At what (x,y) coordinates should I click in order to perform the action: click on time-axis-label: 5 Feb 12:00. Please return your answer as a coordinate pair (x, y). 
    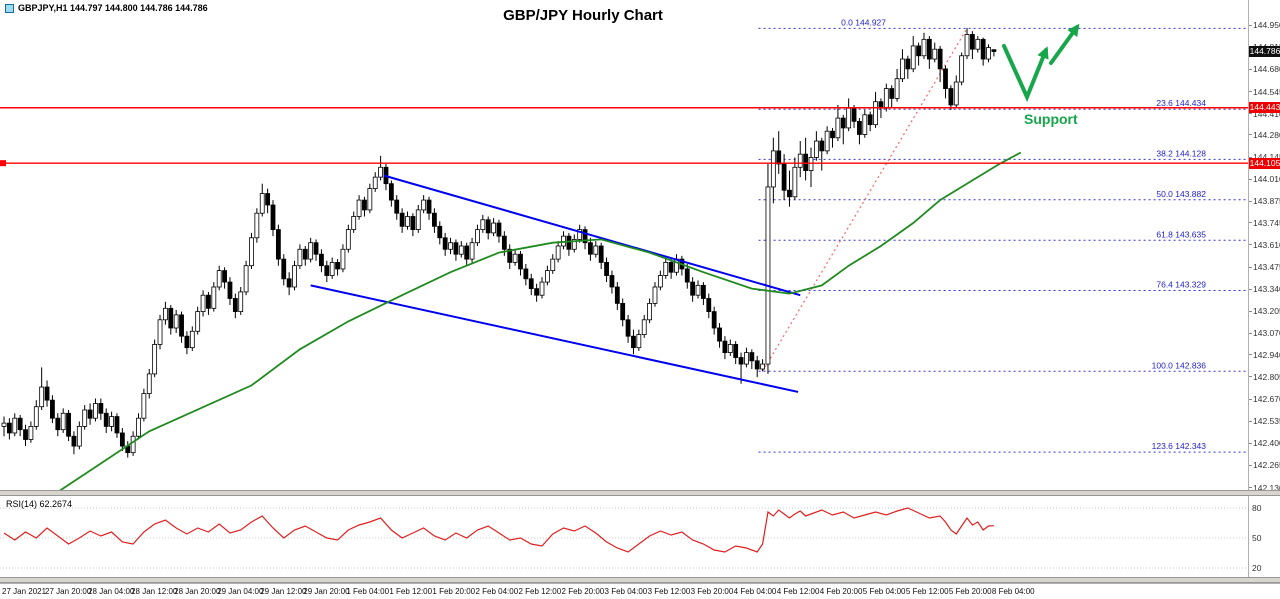
    Looking at the image, I should click on (927, 591).